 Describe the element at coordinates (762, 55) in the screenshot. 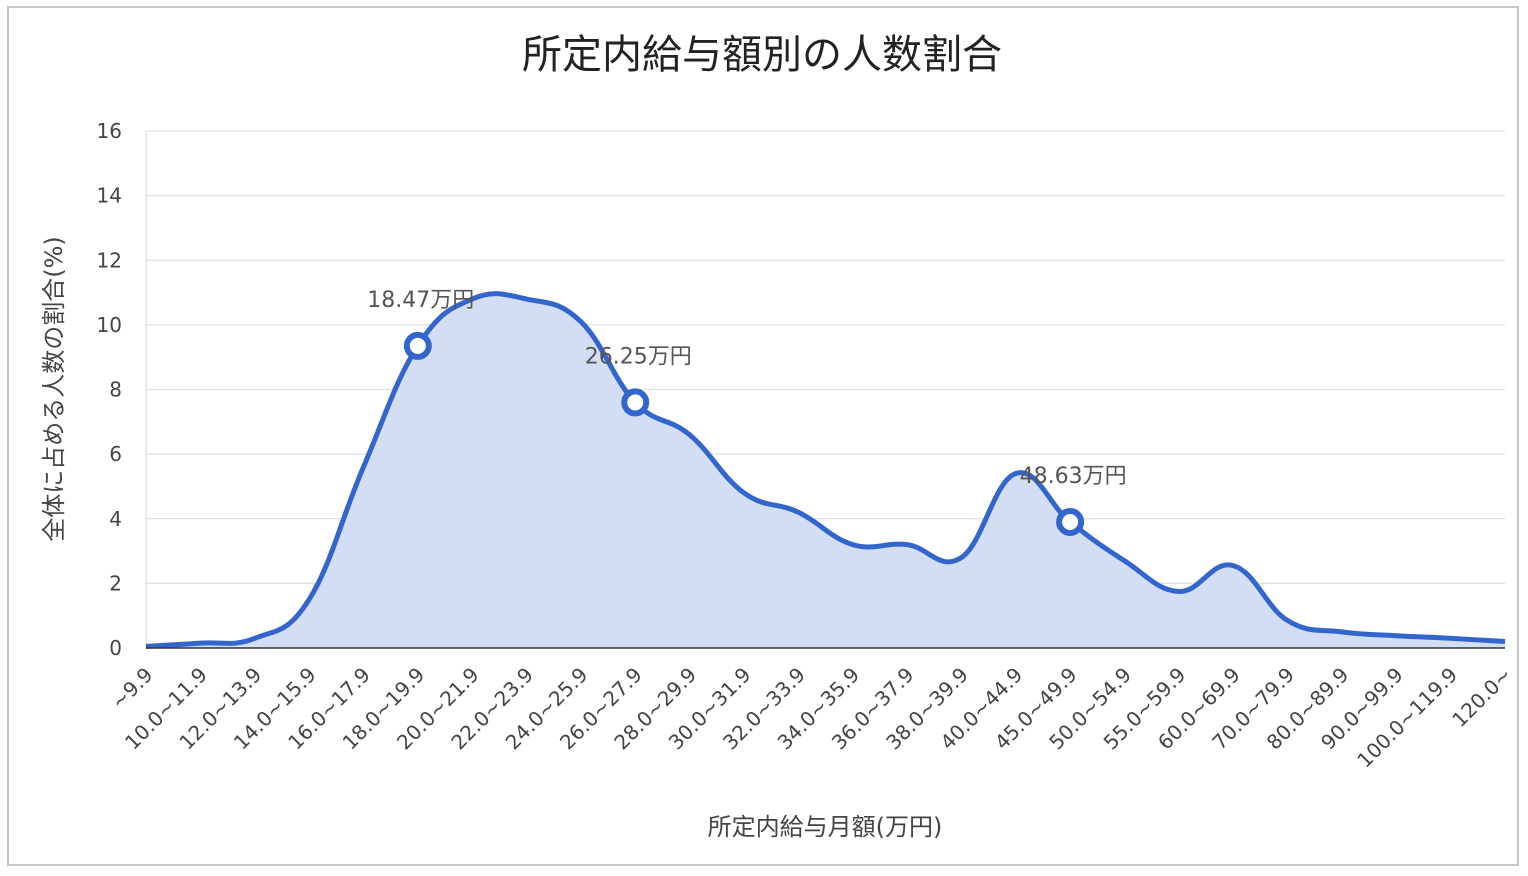

I see `chart-title: 所定内給与額別の人数割合` at that location.